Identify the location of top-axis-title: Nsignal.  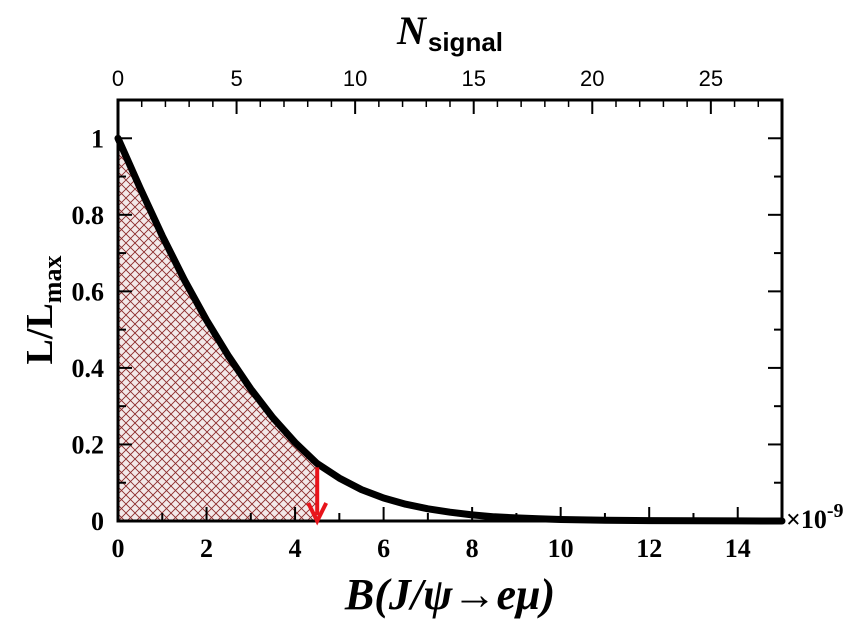
(449, 32).